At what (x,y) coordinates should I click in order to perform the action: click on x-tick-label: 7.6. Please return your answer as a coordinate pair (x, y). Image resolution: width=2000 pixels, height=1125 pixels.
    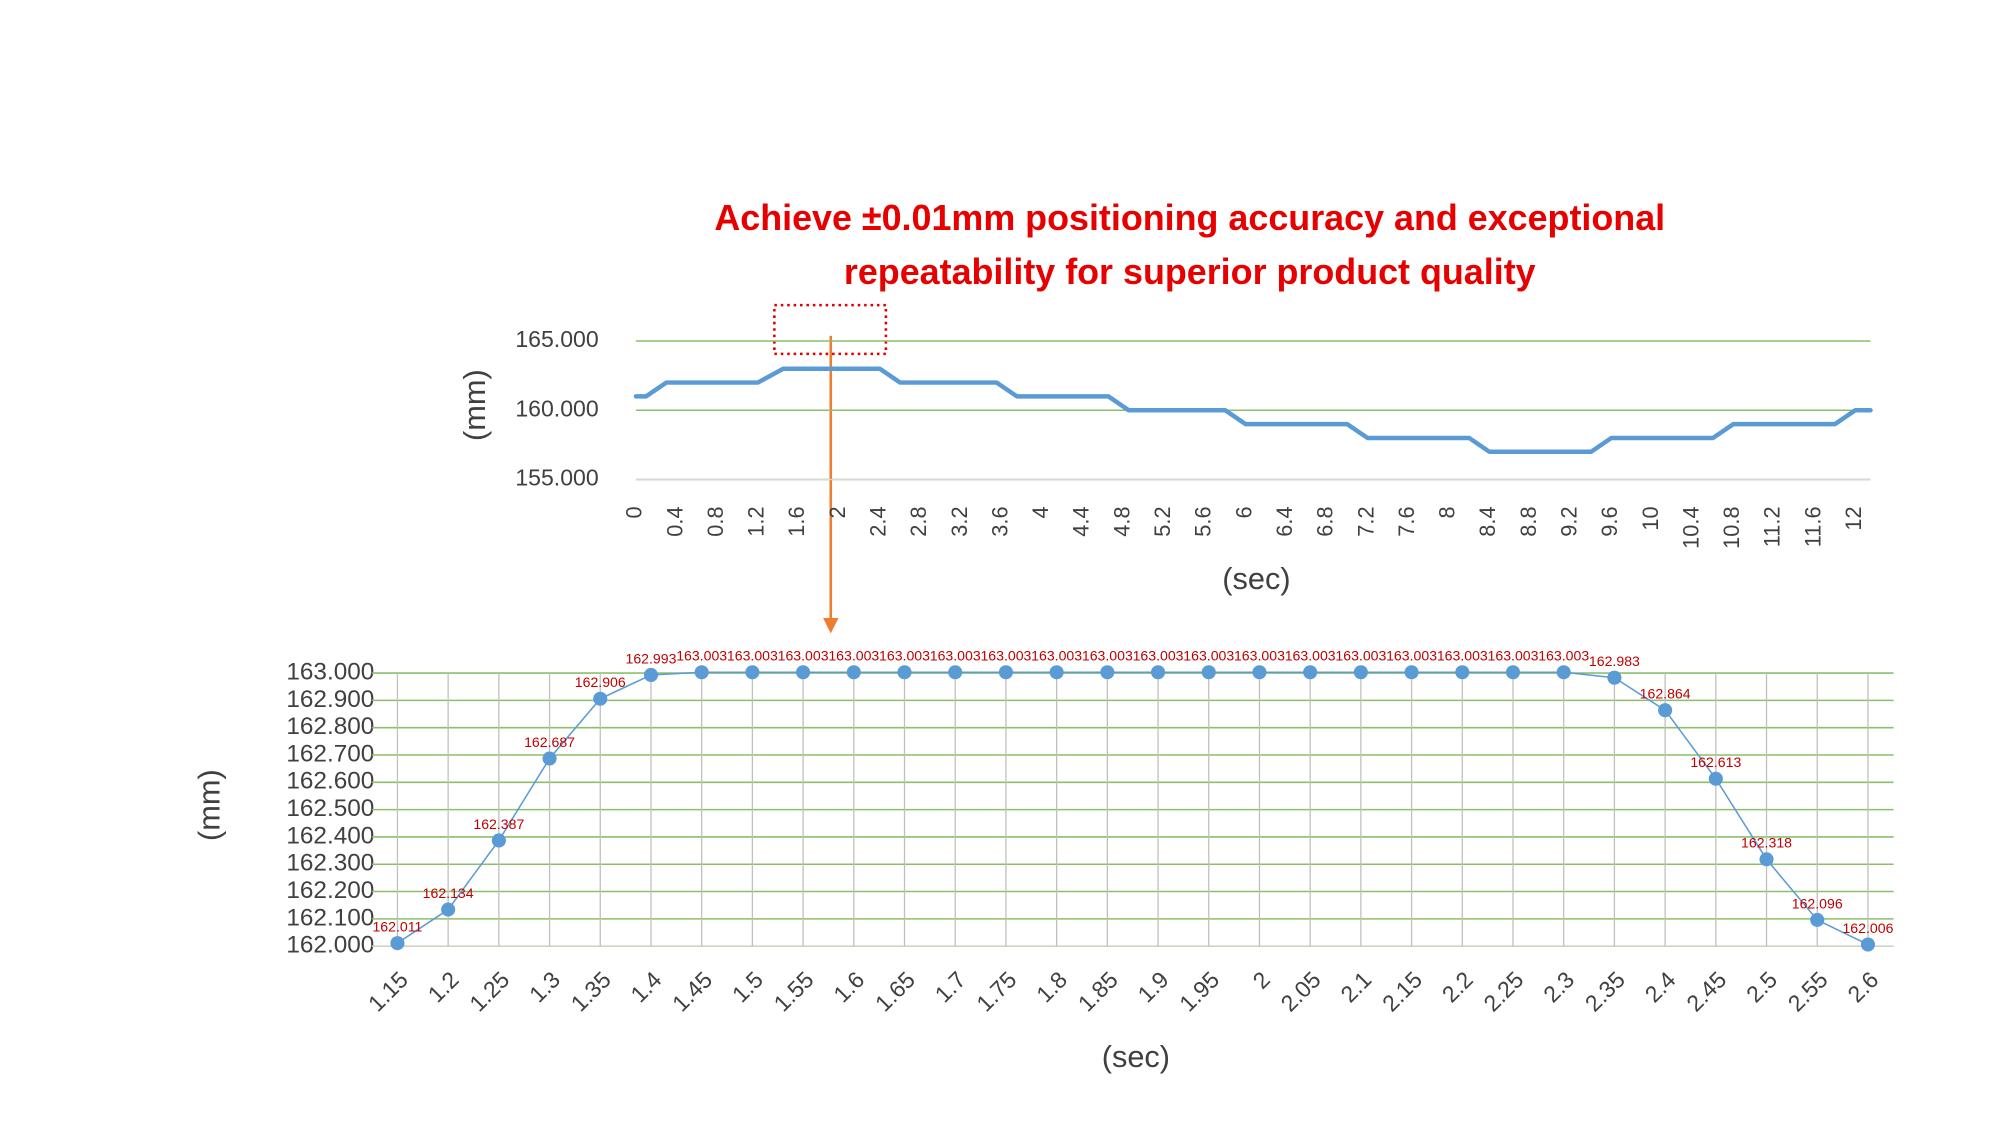
    Looking at the image, I should click on (1406, 521).